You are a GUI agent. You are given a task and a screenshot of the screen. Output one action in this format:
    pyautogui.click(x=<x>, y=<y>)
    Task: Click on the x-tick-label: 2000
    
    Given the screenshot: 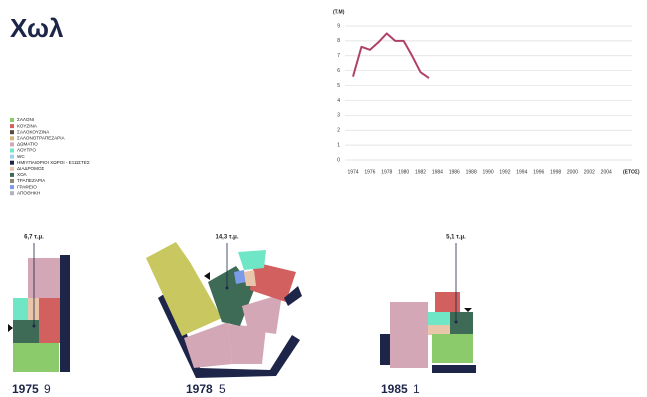 What is the action you would take?
    pyautogui.click(x=572, y=172)
    